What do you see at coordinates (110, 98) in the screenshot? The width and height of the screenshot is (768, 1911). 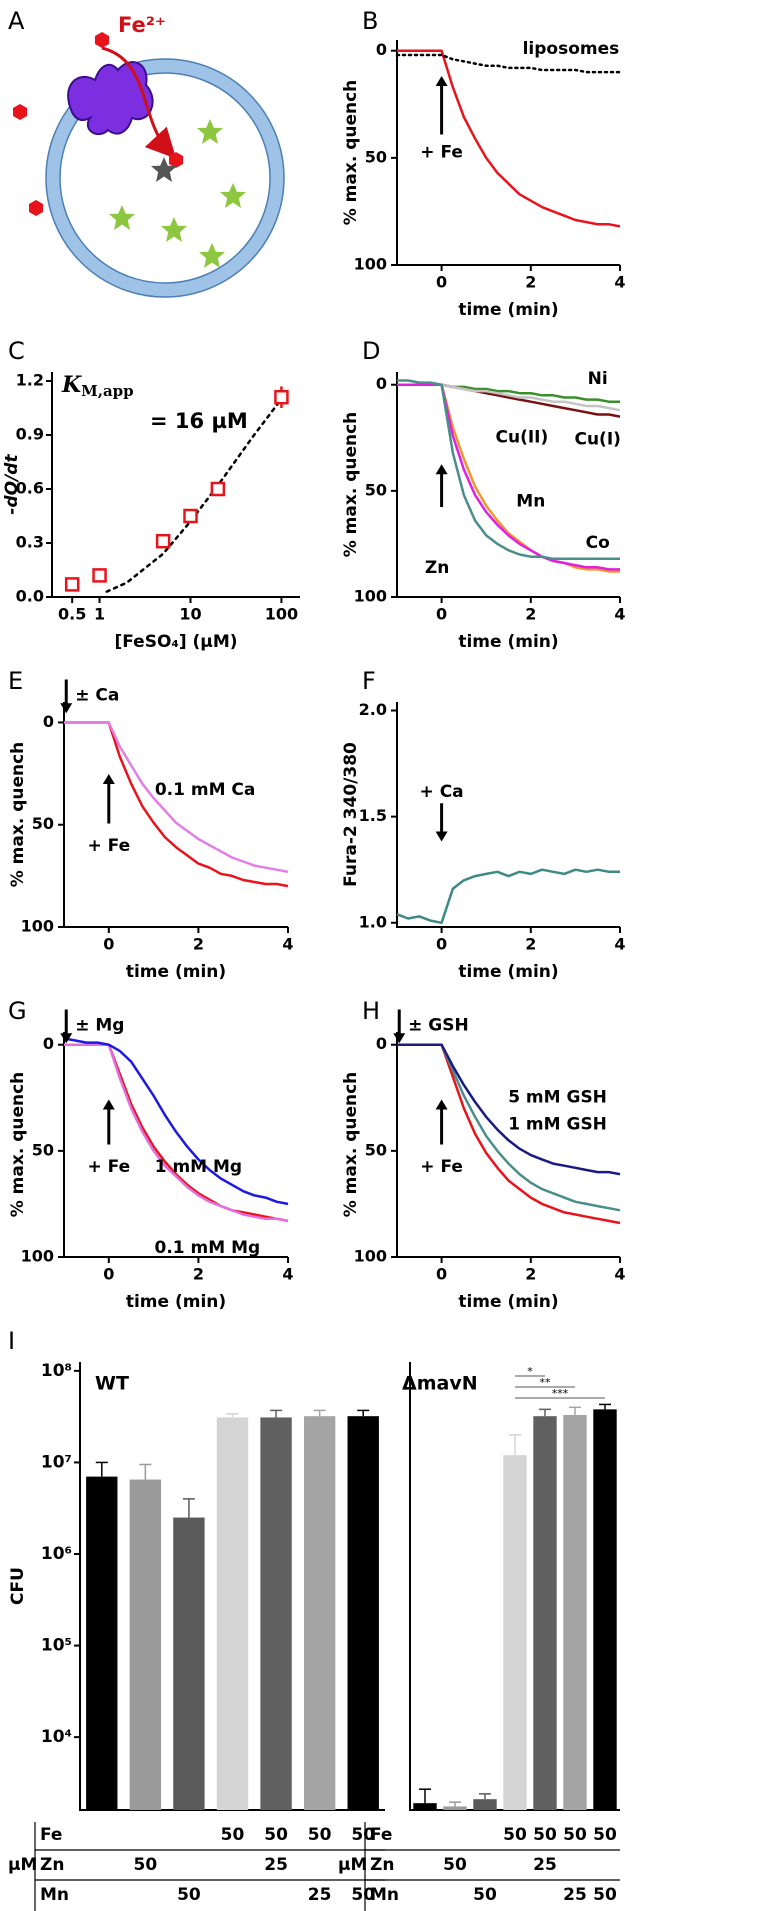 I see `transporter` at bounding box center [110, 98].